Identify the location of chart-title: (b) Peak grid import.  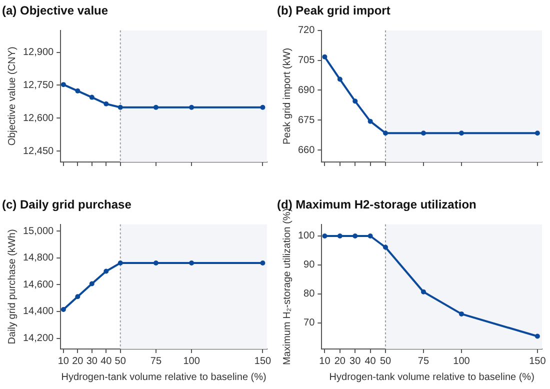
(333, 11).